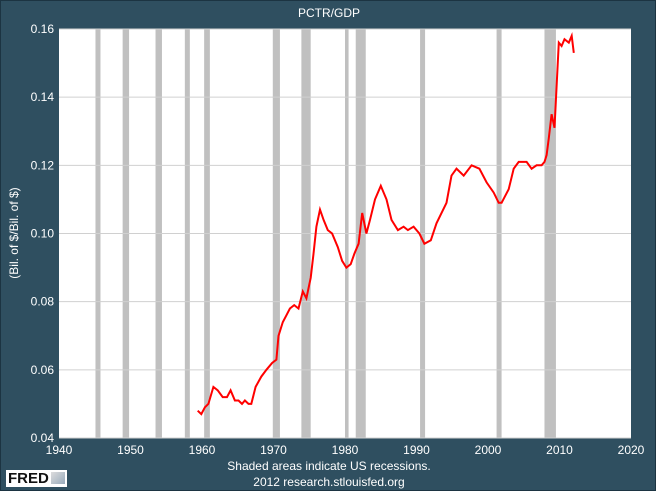 This screenshot has width=656, height=491. What do you see at coordinates (43, 165) in the screenshot?
I see `y-tick-label: 0.12` at bounding box center [43, 165].